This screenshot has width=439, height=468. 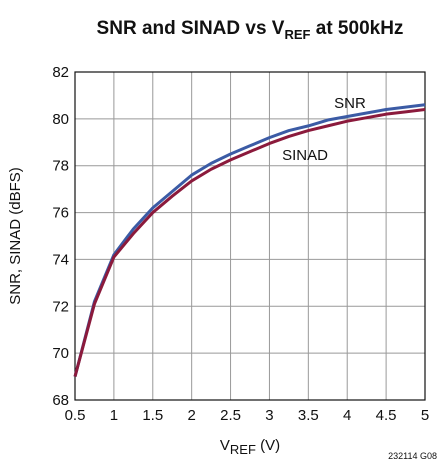 What do you see at coordinates (268, 445) in the screenshot?
I see `xlabel-part: (V)` at bounding box center [268, 445].